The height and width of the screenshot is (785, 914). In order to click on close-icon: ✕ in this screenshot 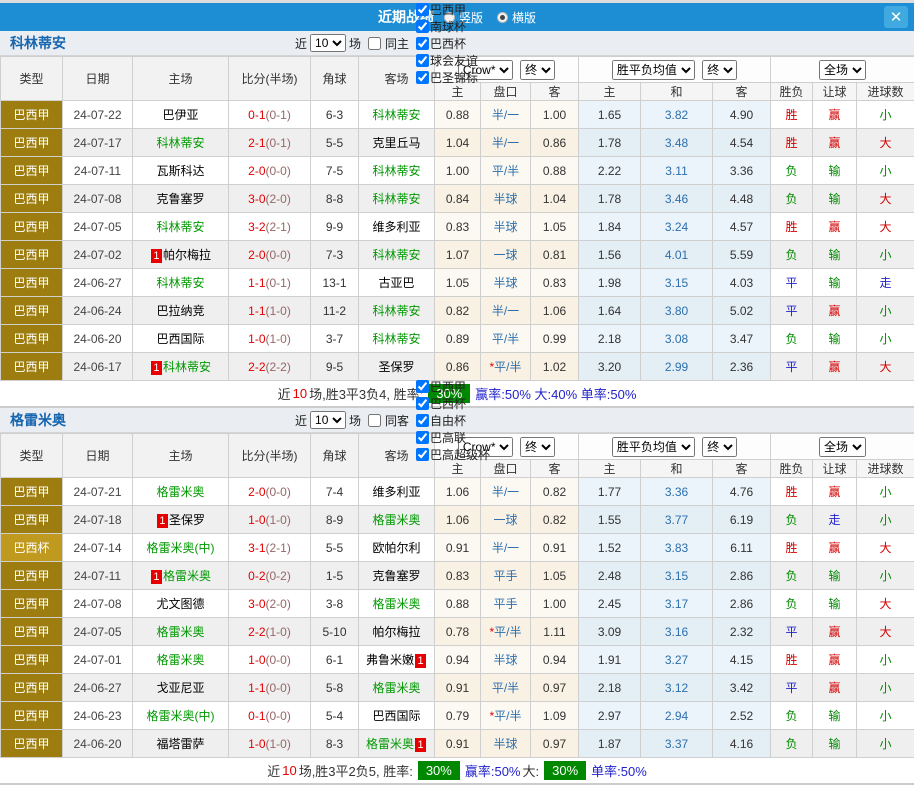, I will do `click(896, 17)`.